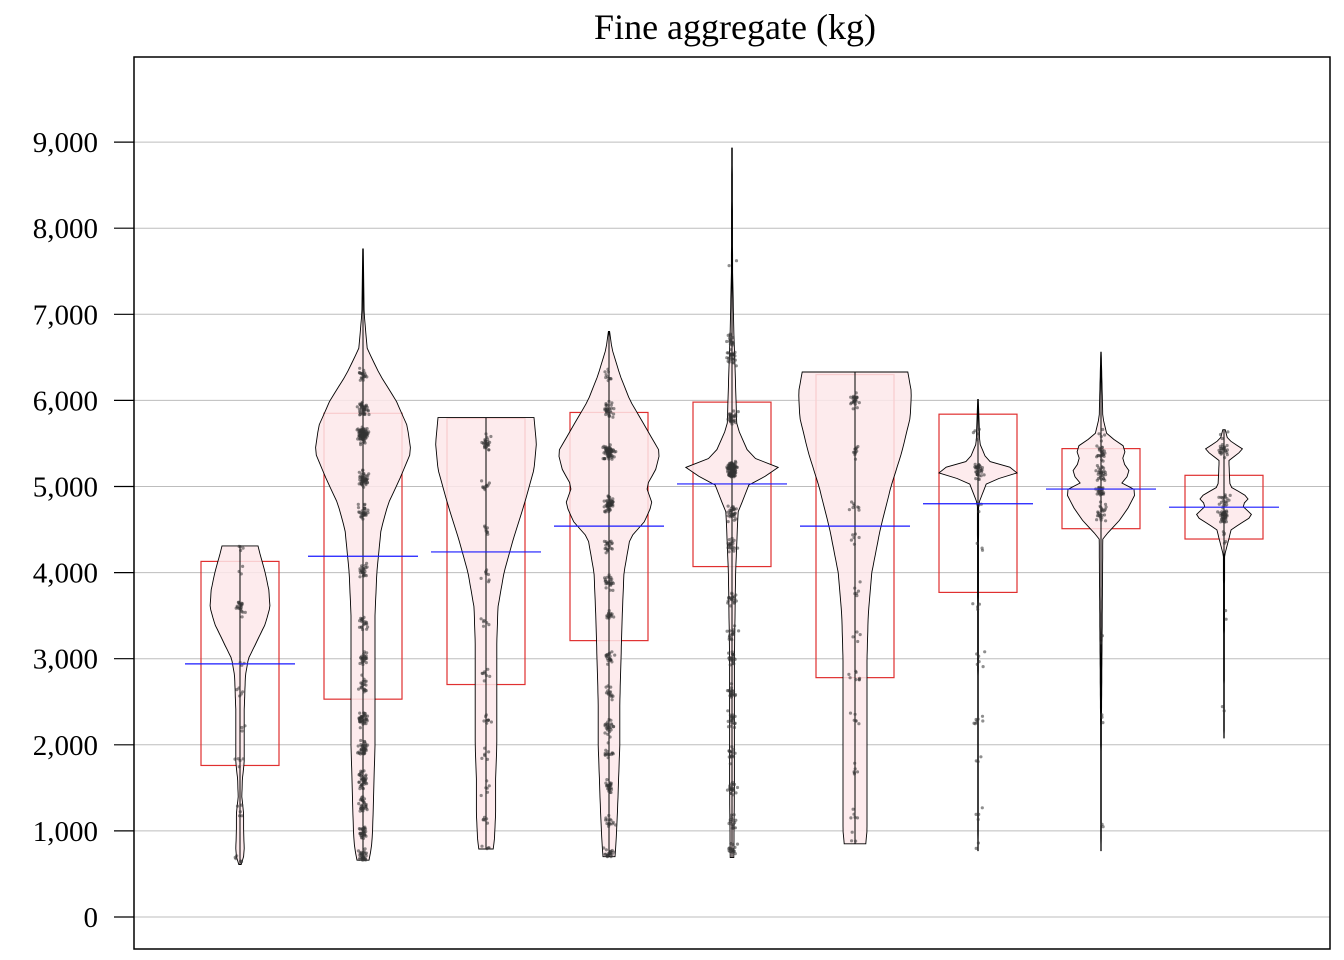 The image size is (1344, 960). Describe the element at coordinates (65, 143) in the screenshot. I see `y-tick-label: 9,000` at that location.